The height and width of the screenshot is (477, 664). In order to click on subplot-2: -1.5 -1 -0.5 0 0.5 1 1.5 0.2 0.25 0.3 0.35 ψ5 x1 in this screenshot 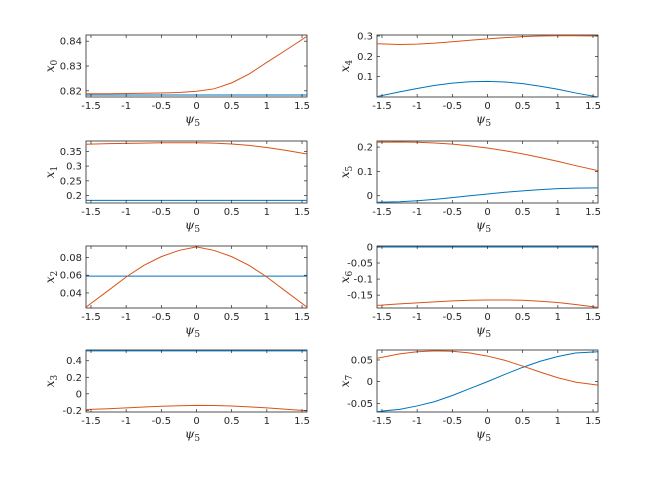, I will do `click(176, 187)`.